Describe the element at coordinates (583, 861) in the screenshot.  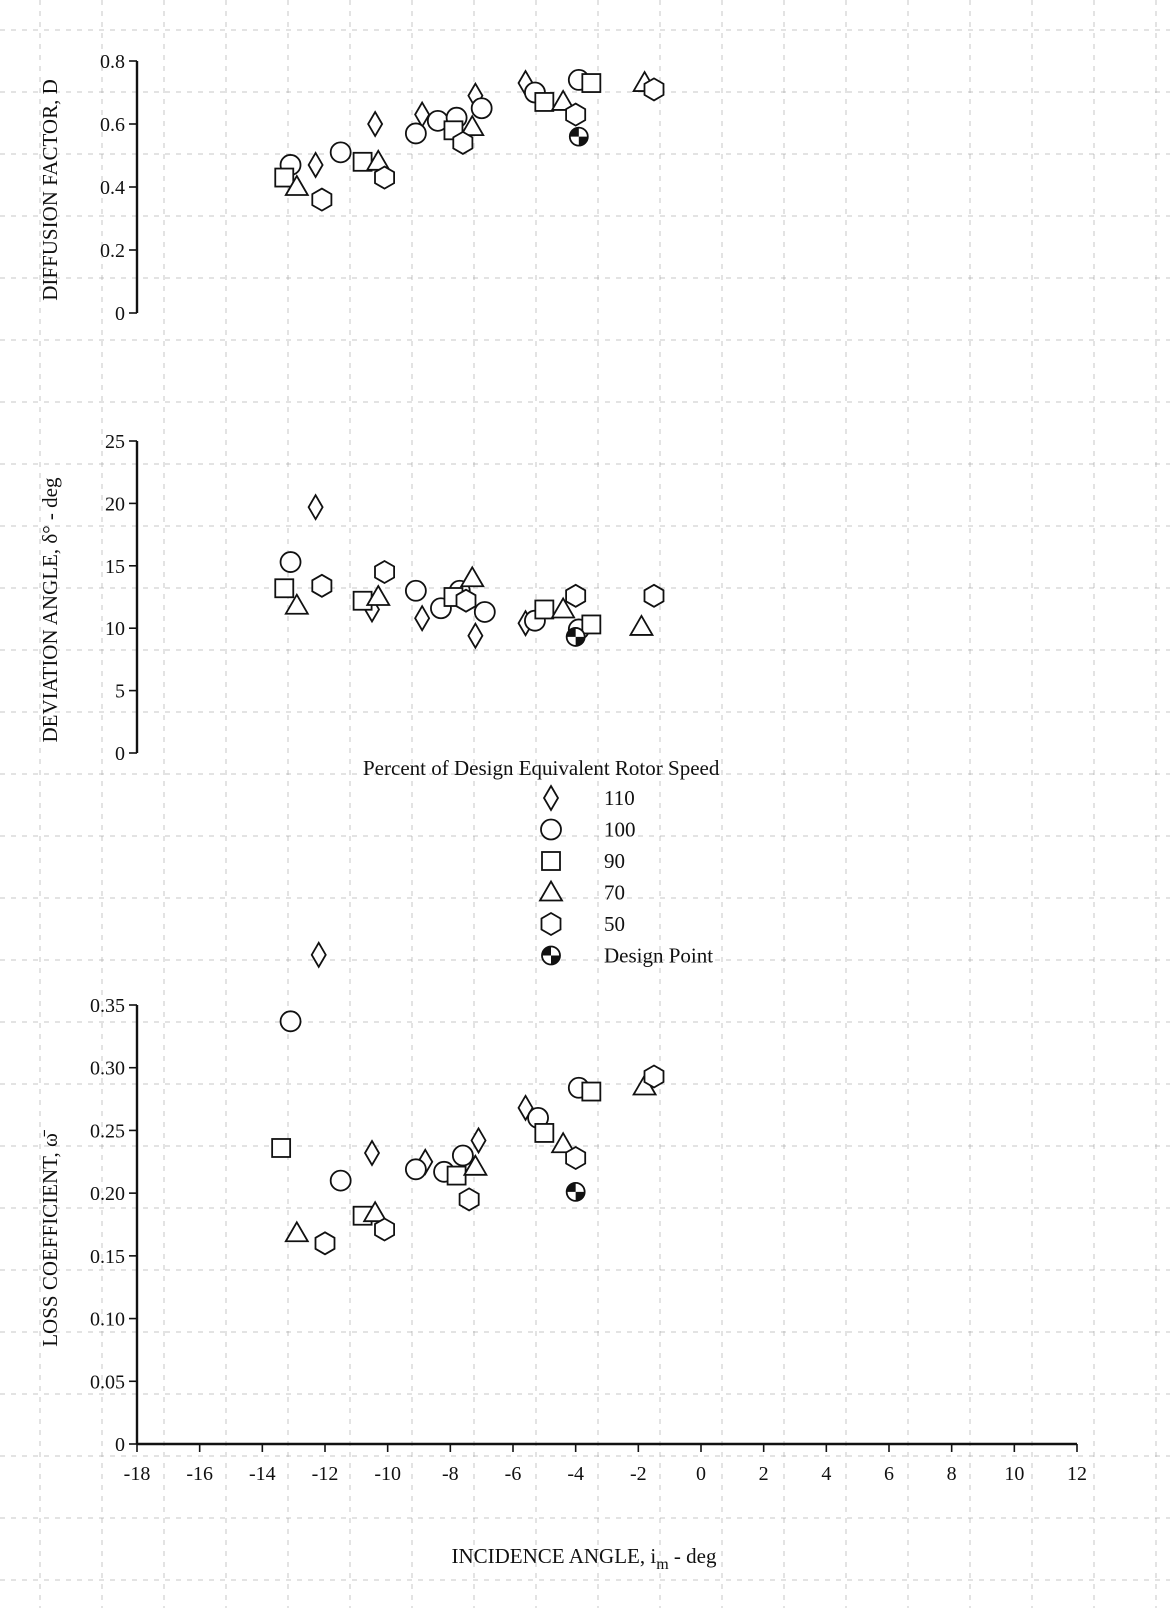
I see `legend-item: 90` at that location.